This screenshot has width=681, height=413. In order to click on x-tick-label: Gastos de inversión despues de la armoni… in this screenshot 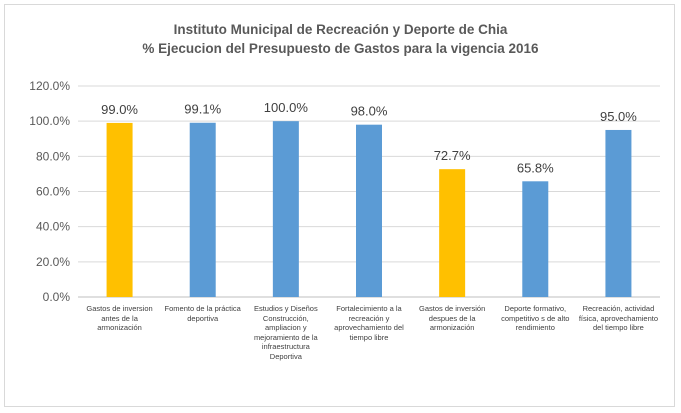, I will do `click(452, 318)`.